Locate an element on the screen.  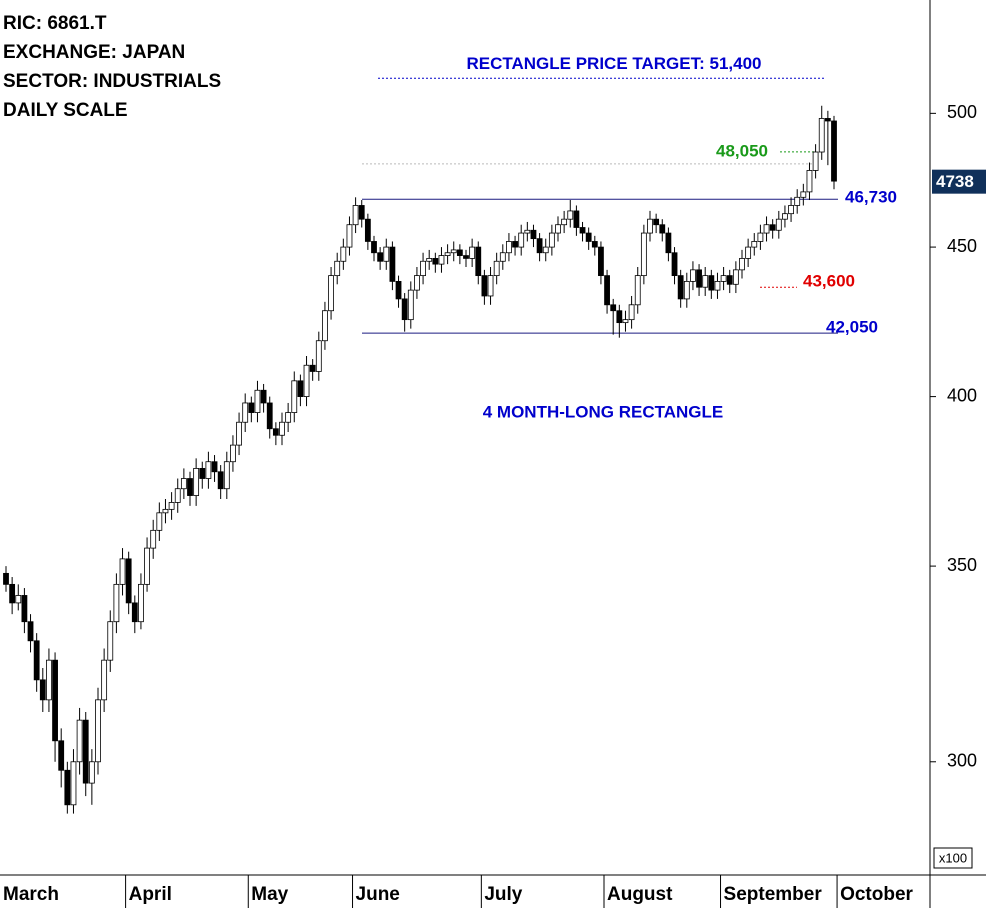
info-line: EXCHANGE: JAPAN is located at coordinates (94, 52).